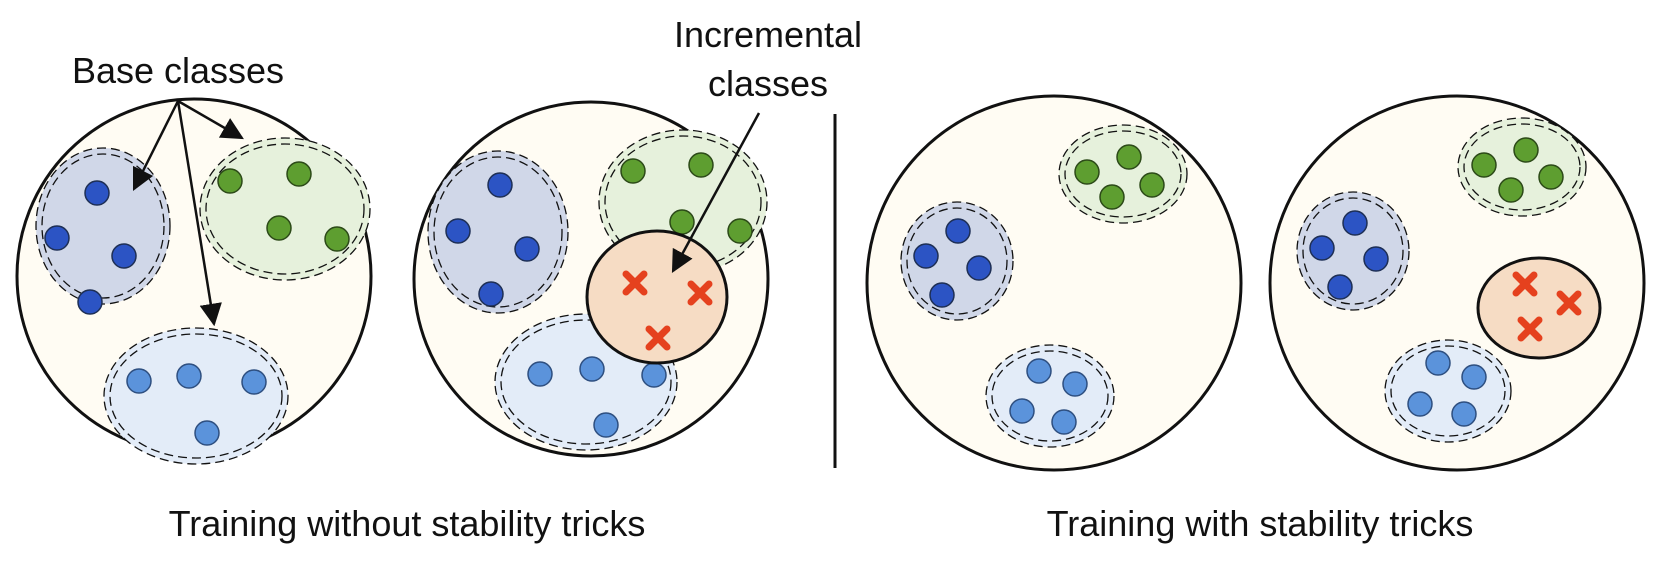 This screenshot has width=1660, height=562. I want to click on arrow-to-light-blue-cluster, so click(199, 213).